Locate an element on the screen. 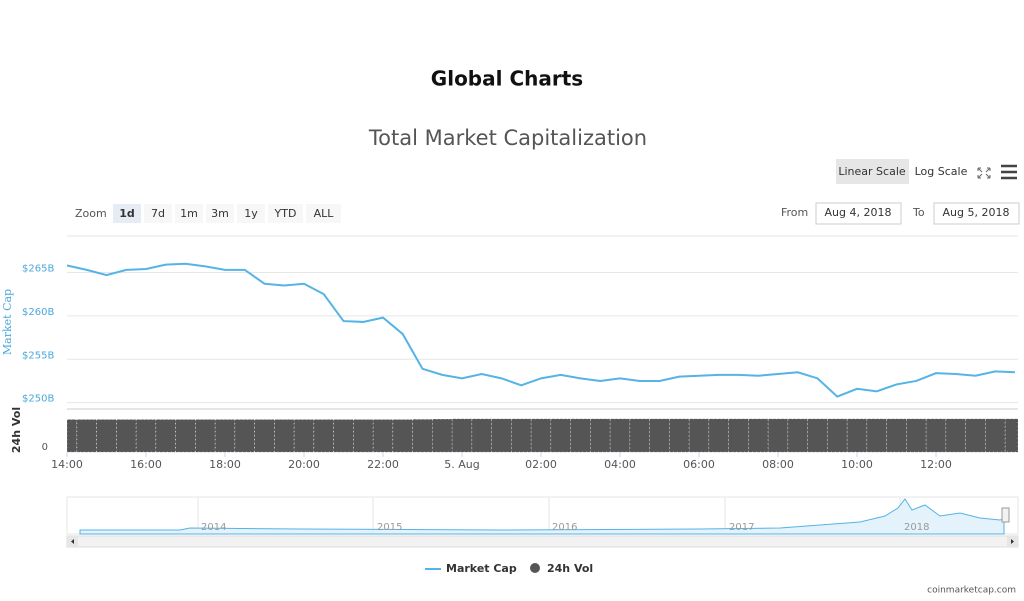 The height and width of the screenshot is (601, 1024). y2-tick-label: 0 is located at coordinates (45, 447).